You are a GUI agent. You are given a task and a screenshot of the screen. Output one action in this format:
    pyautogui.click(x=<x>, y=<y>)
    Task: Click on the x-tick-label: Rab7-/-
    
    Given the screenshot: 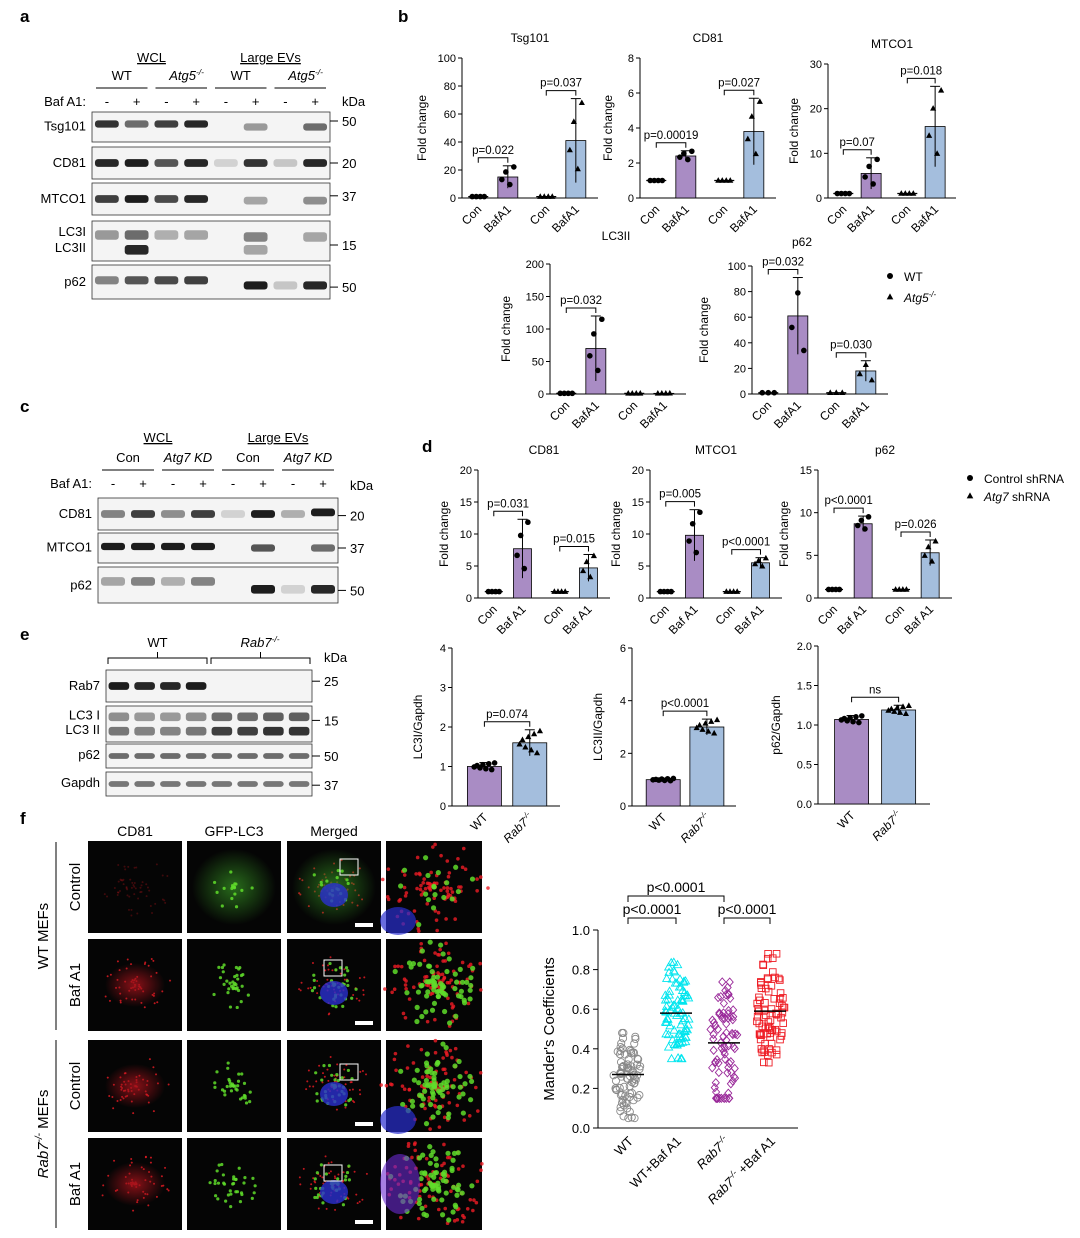 What is the action you would take?
    pyautogui.click(x=712, y=1152)
    